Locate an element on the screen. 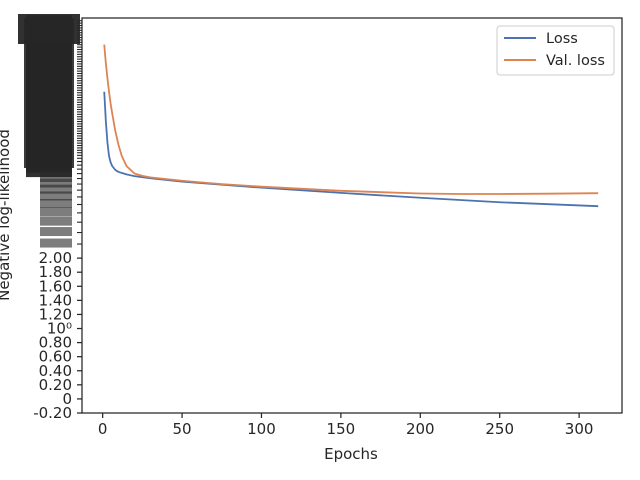 Image resolution: width=640 pixels, height=480 pixels. y-tick-label: 0 is located at coordinates (67, 399).